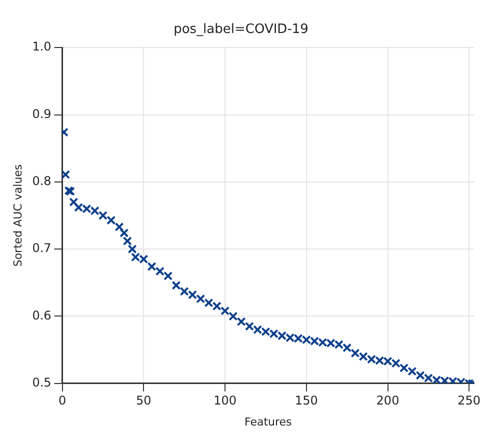  I want to click on y-tick-label: 0.6, so click(42, 315).